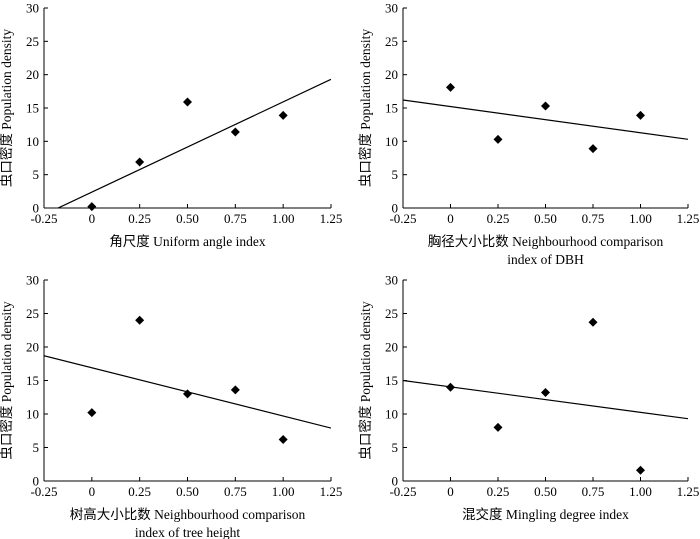  Describe the element at coordinates (187, 241) in the screenshot. I see `x-axis-title: 角尺度 Uniform angle index` at that location.